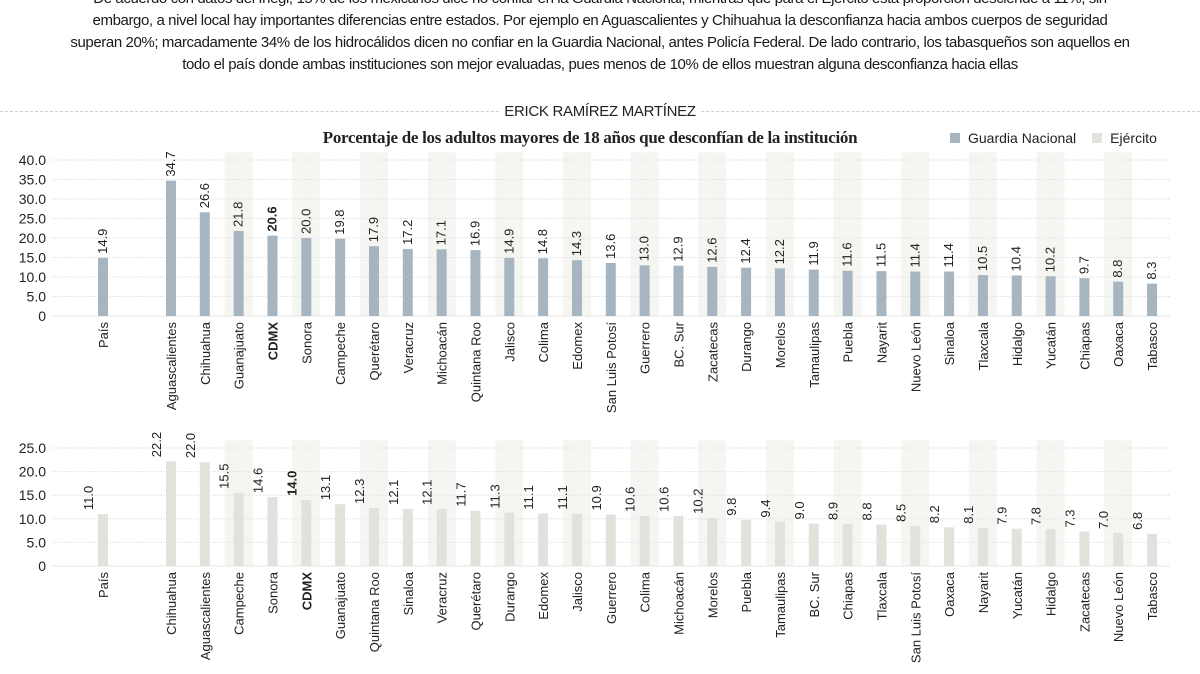 This screenshot has width=1200, height=674. Describe the element at coordinates (678, 603) in the screenshot. I see `x-tick-label: Michoacán` at that location.